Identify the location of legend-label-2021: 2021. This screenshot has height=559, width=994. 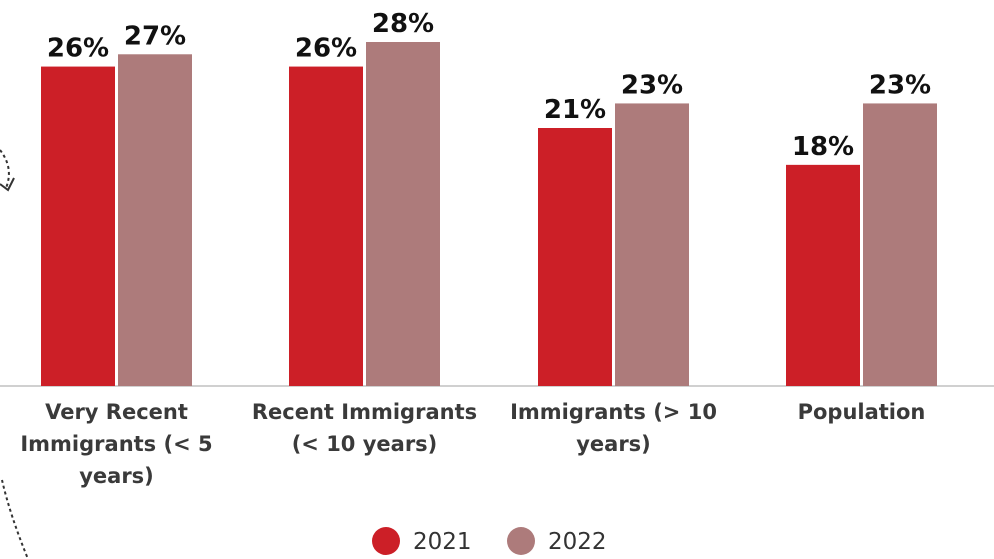
(442, 542).